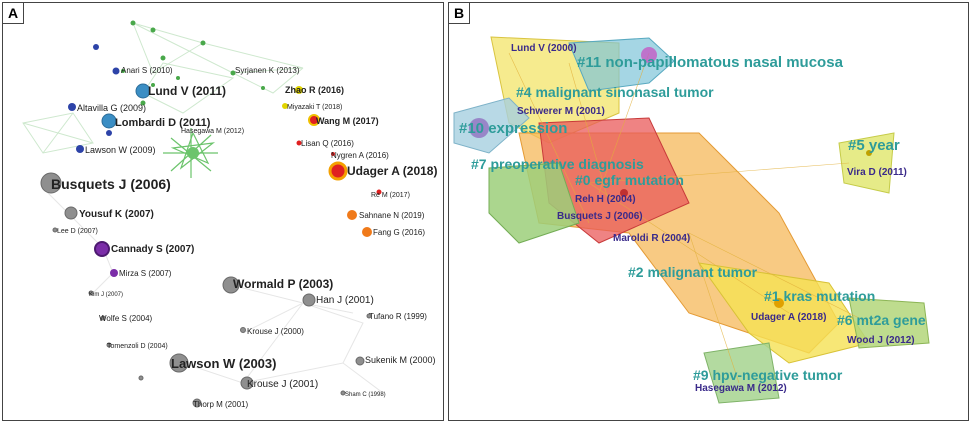 The width and height of the screenshot is (971, 425). What do you see at coordinates (187, 91) in the screenshot?
I see `node-label: Lund V (2011)` at bounding box center [187, 91].